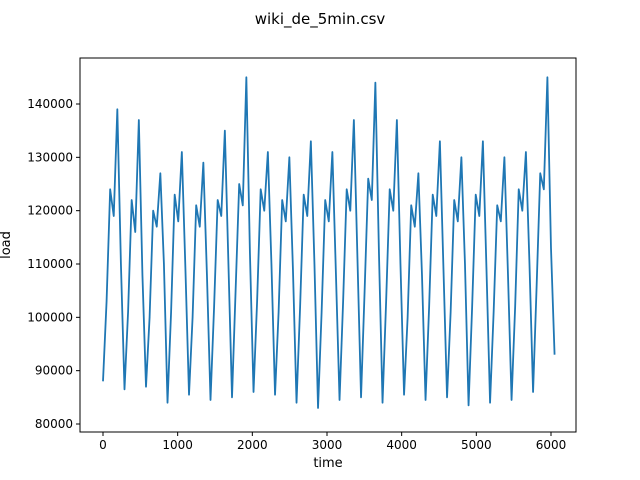 The image size is (640, 480). Describe the element at coordinates (50, 317) in the screenshot. I see `y-tick-label: 100000` at that location.